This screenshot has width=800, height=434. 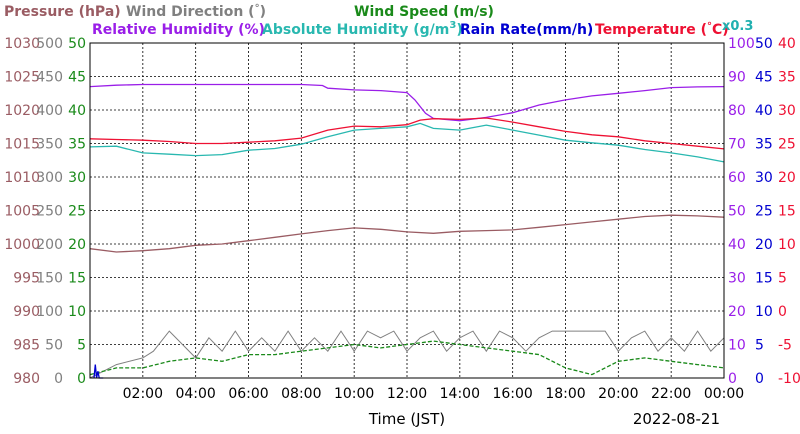 What do you see at coordinates (526, 30) in the screenshot?
I see `legend-rain-rate: Rain Rate(mm/h)` at bounding box center [526, 30].